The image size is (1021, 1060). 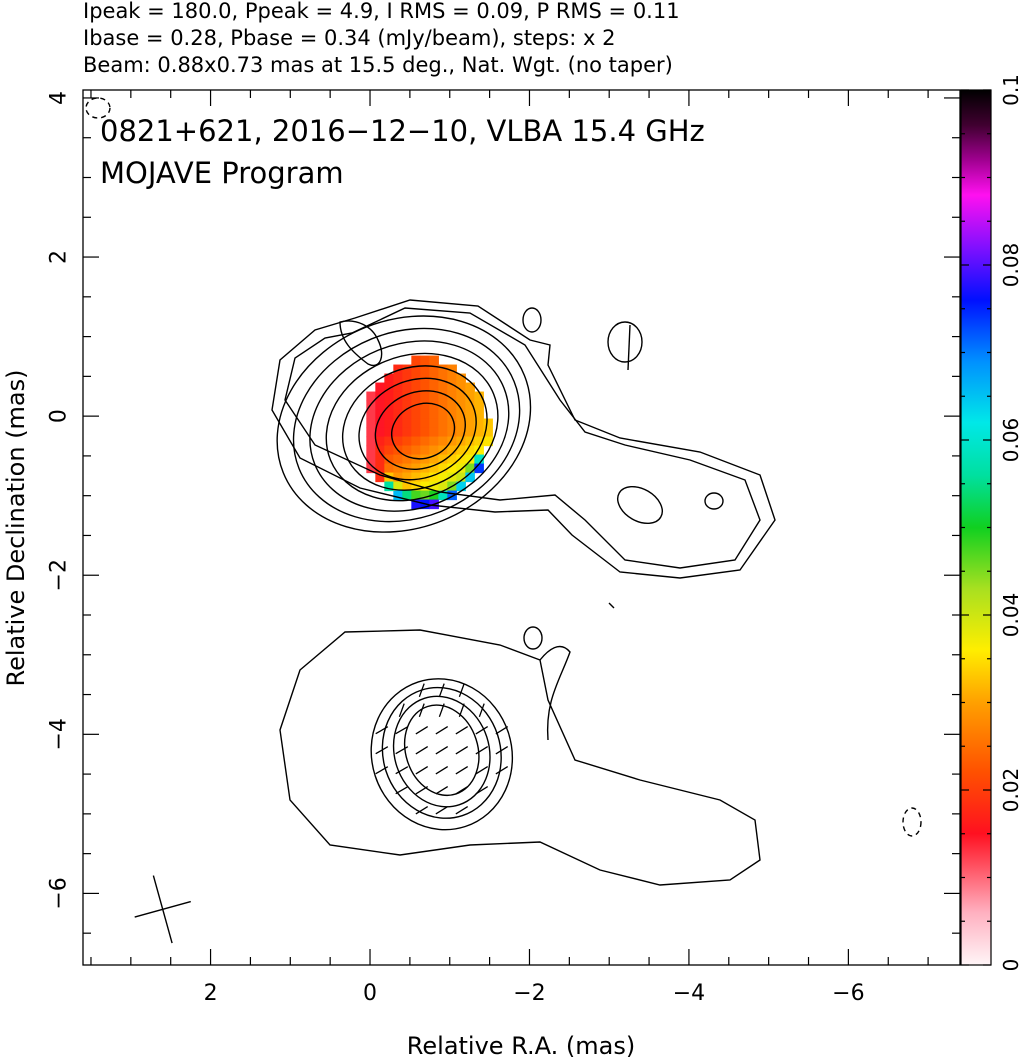 I want to click on colorbar-tick-label: 0, so click(x=1010, y=965).